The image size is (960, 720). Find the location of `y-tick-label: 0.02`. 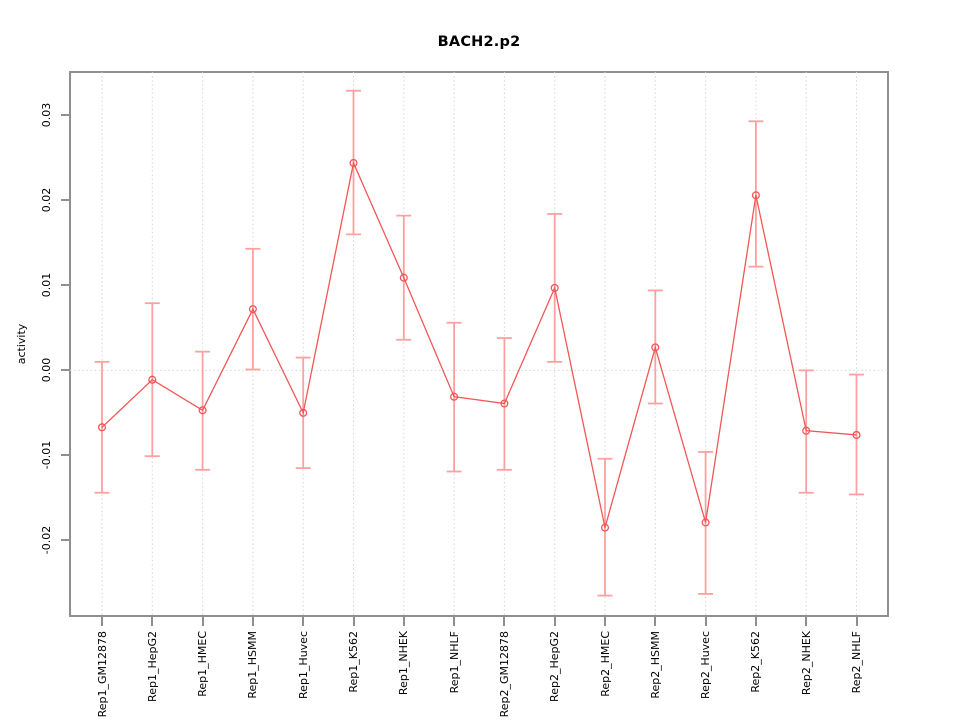

y-tick-label: 0.02 is located at coordinates (46, 200).